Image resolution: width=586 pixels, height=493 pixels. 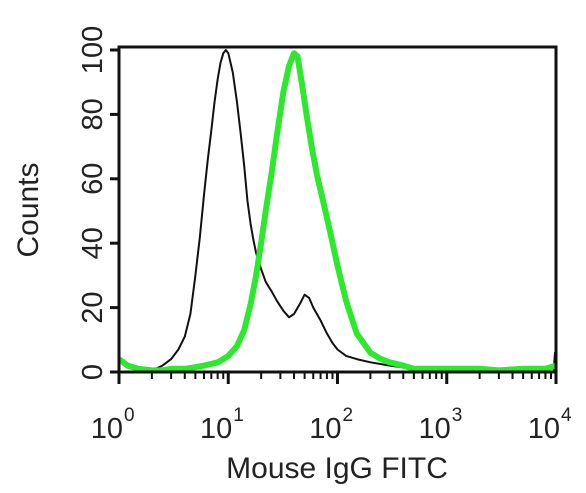 What do you see at coordinates (93, 372) in the screenshot?
I see `y-tick-label: 0` at bounding box center [93, 372].